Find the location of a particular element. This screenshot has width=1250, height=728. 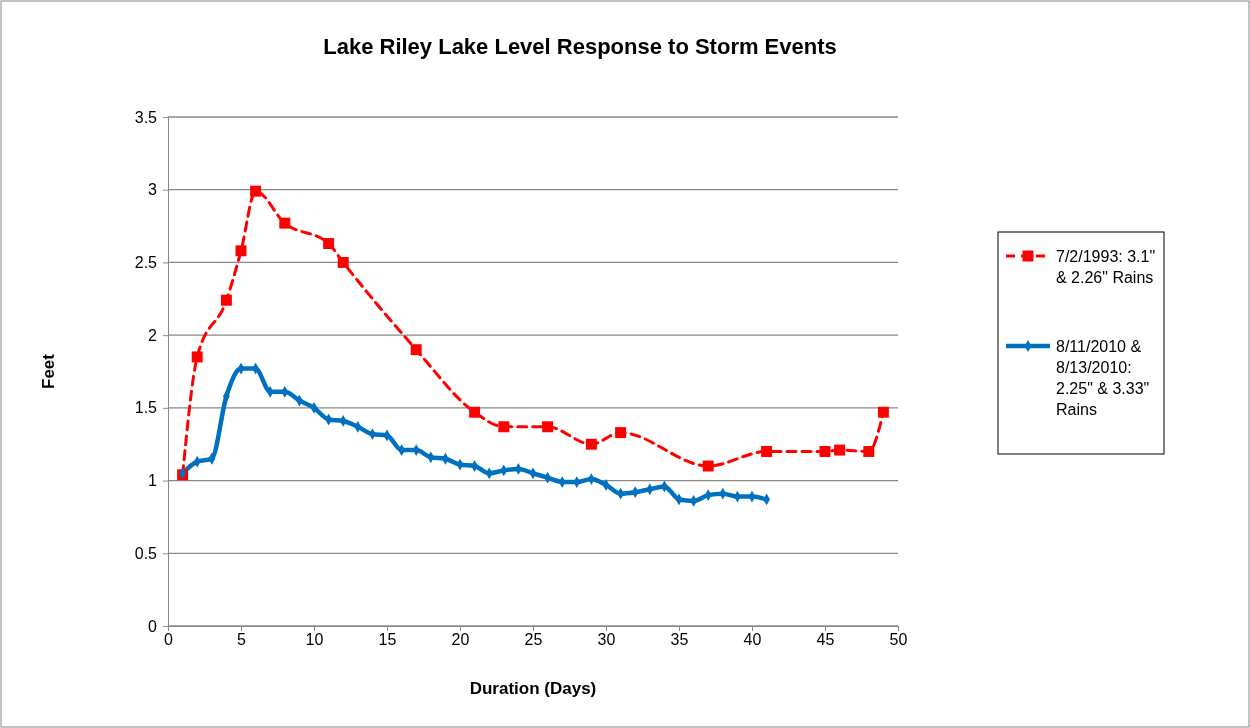

legend-label: 7/2/1993: 3.1" & 2.26" Rains is located at coordinates (1106, 267).